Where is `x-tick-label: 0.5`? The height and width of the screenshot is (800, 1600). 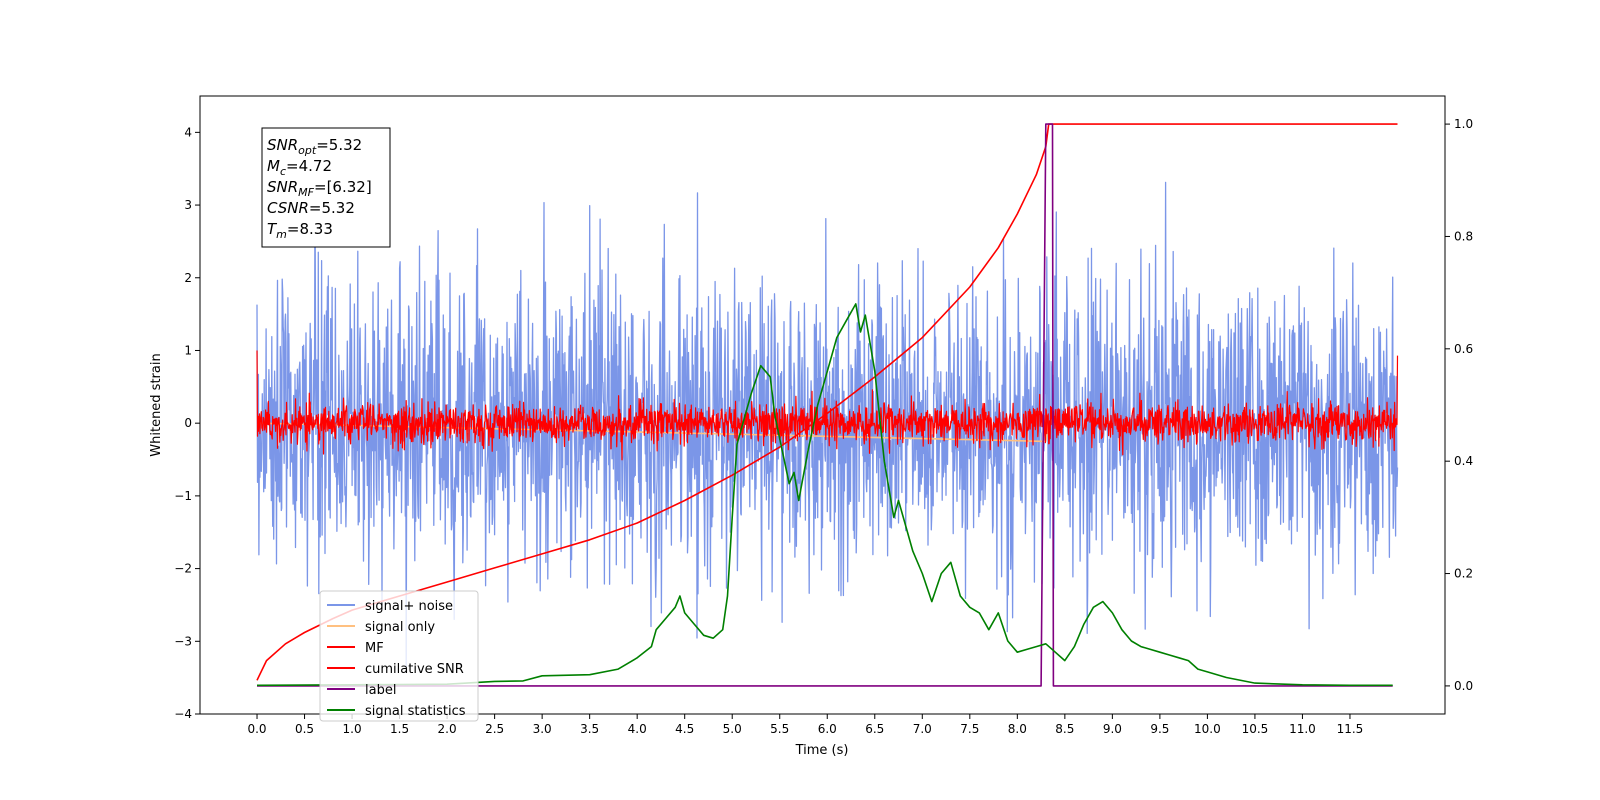 x-tick-label: 0.5 is located at coordinates (304, 729).